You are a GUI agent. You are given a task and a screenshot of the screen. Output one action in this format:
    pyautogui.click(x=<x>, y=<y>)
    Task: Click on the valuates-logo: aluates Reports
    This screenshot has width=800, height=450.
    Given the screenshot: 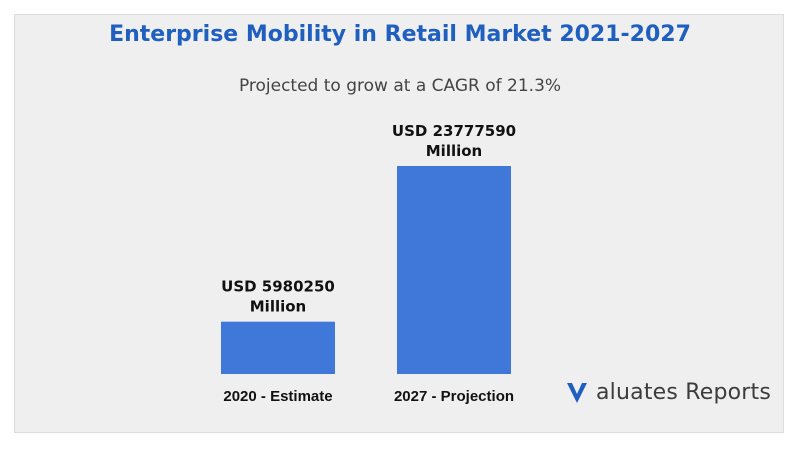 What is the action you would take?
    pyautogui.click(x=668, y=392)
    